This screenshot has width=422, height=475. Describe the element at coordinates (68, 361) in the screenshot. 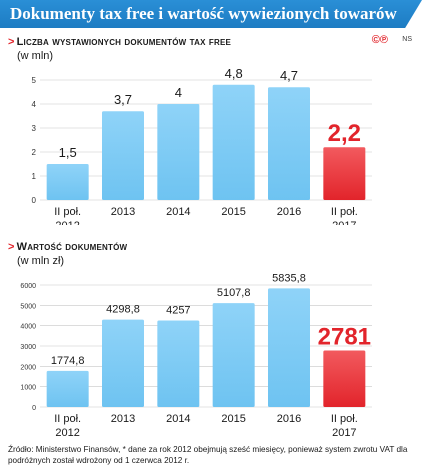

I see `data-label: 1774,8` at that location.